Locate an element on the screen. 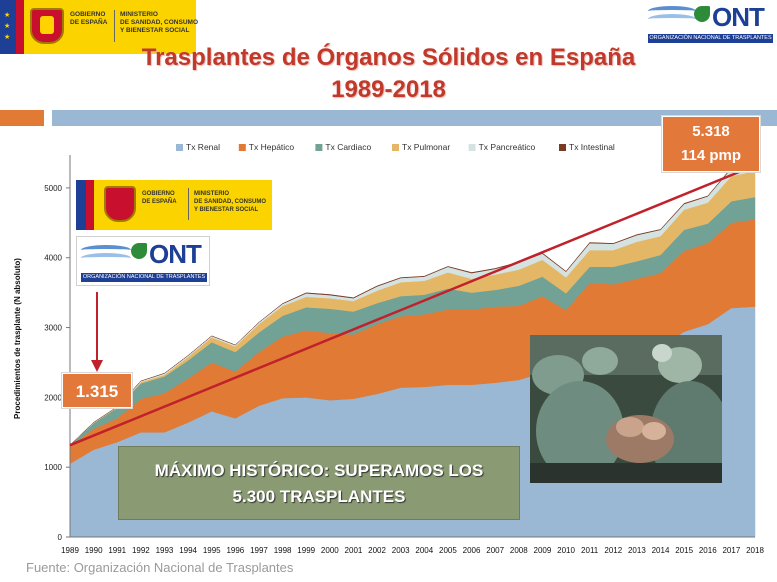 The image size is (777, 582). y-tick-label: 4000 is located at coordinates (53, 258).